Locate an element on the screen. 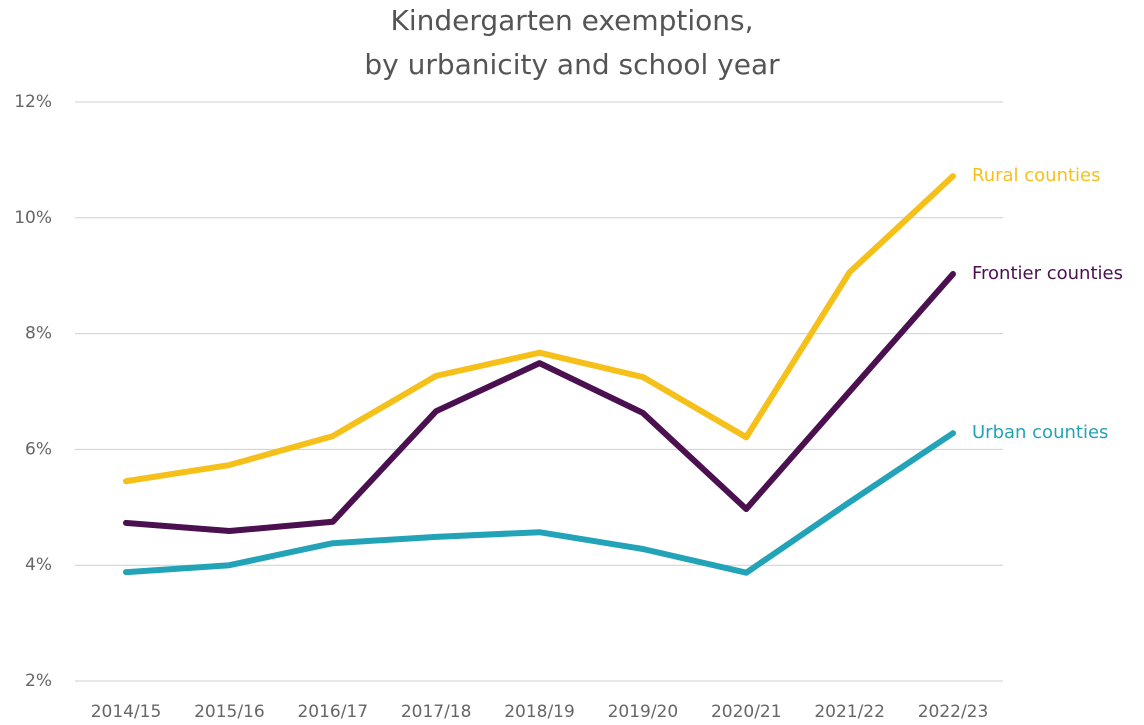 Image resolution: width=1144 pixels, height=725 pixels. y-tick-label: 6% is located at coordinates (38, 449).